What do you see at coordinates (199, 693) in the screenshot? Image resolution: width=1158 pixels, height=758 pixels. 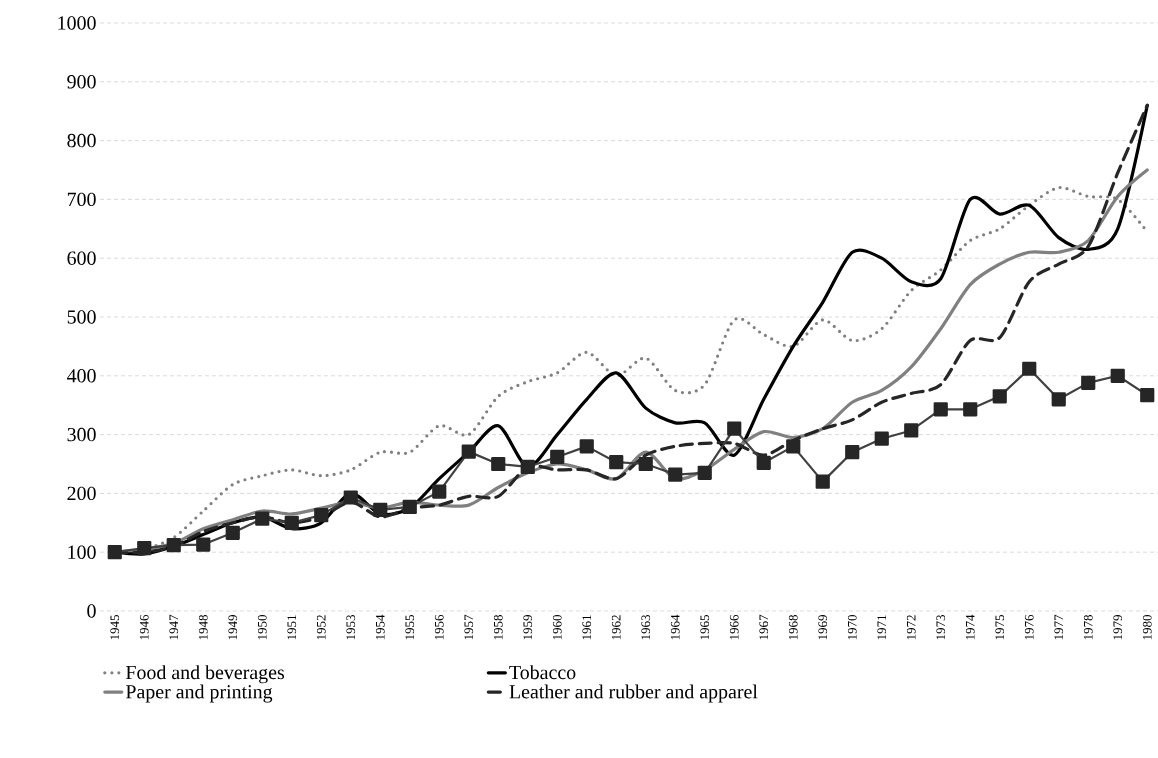 I see `legend-label: Paper and printing` at bounding box center [199, 693].